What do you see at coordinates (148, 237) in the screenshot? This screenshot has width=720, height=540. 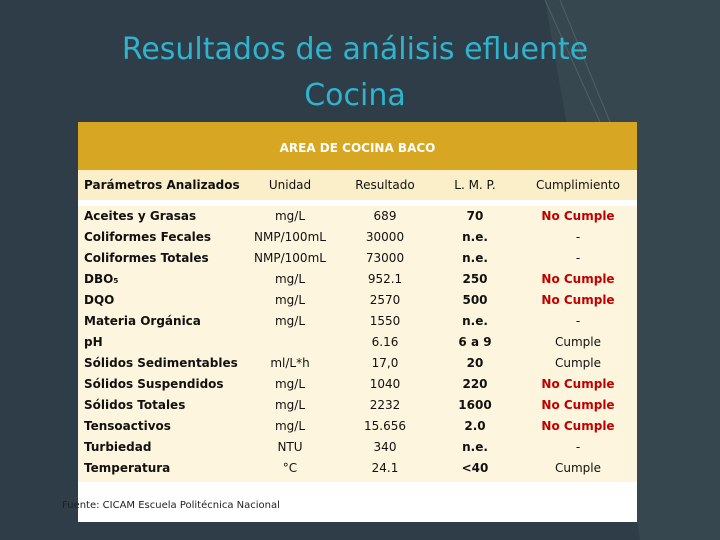 I see `parameter-cell: Coliformes Fecales` at bounding box center [148, 237].